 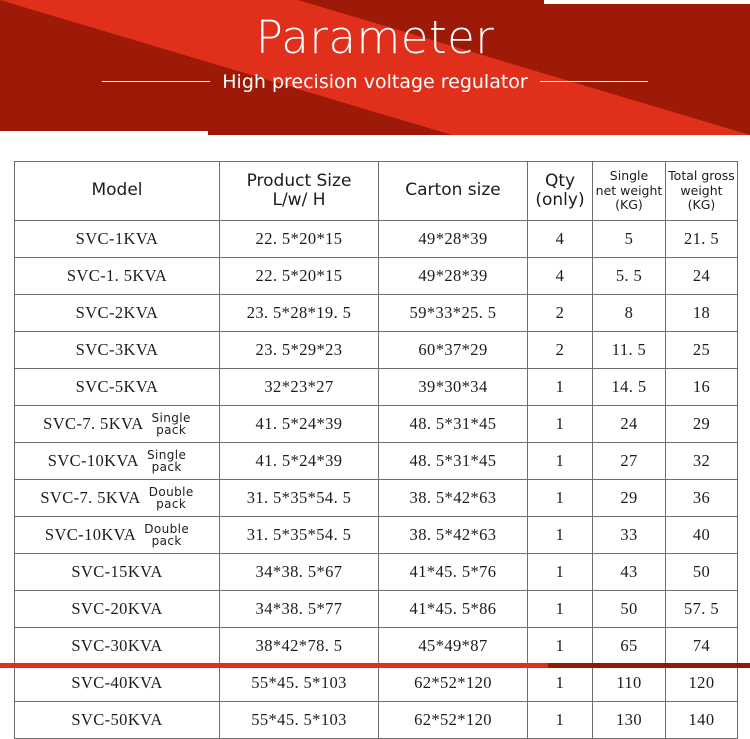 I want to click on table-row: SVC-3KVA 23. 5*29*23 60*37*29 2 11. 5 25, so click(x=376, y=350).